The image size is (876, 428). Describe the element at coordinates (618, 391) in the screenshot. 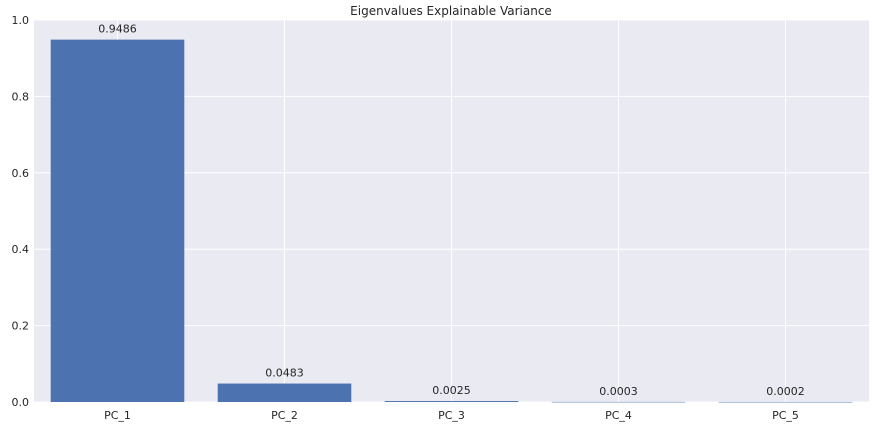

I see `bar-value-label: 0.0003` at that location.